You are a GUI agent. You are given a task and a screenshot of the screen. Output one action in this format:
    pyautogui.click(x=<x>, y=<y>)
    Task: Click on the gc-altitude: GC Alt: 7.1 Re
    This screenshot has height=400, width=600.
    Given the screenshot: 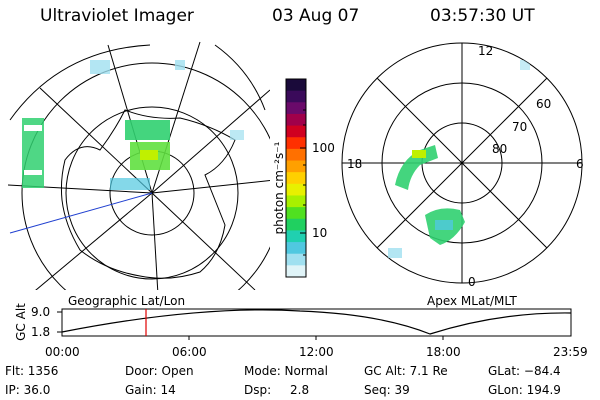 What is the action you would take?
    pyautogui.click(x=406, y=371)
    